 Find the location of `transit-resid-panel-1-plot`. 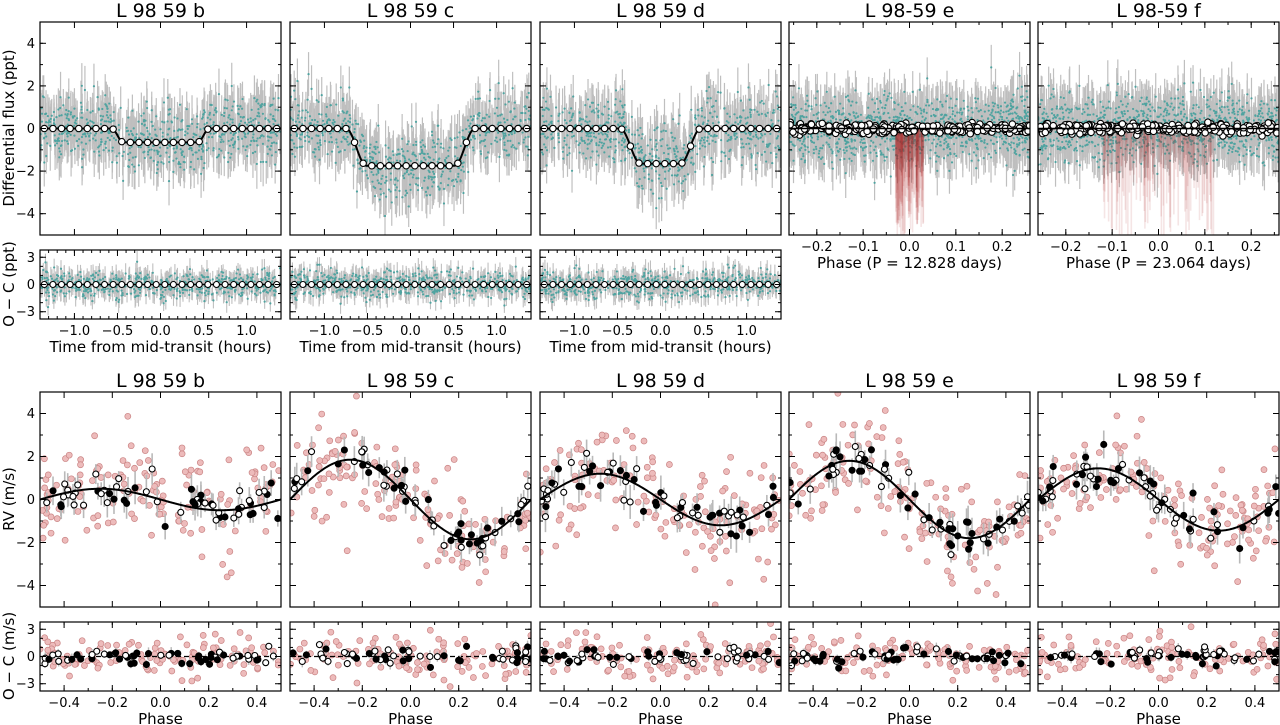

transit-resid-panel-1-plot is located at coordinates (160, 283).